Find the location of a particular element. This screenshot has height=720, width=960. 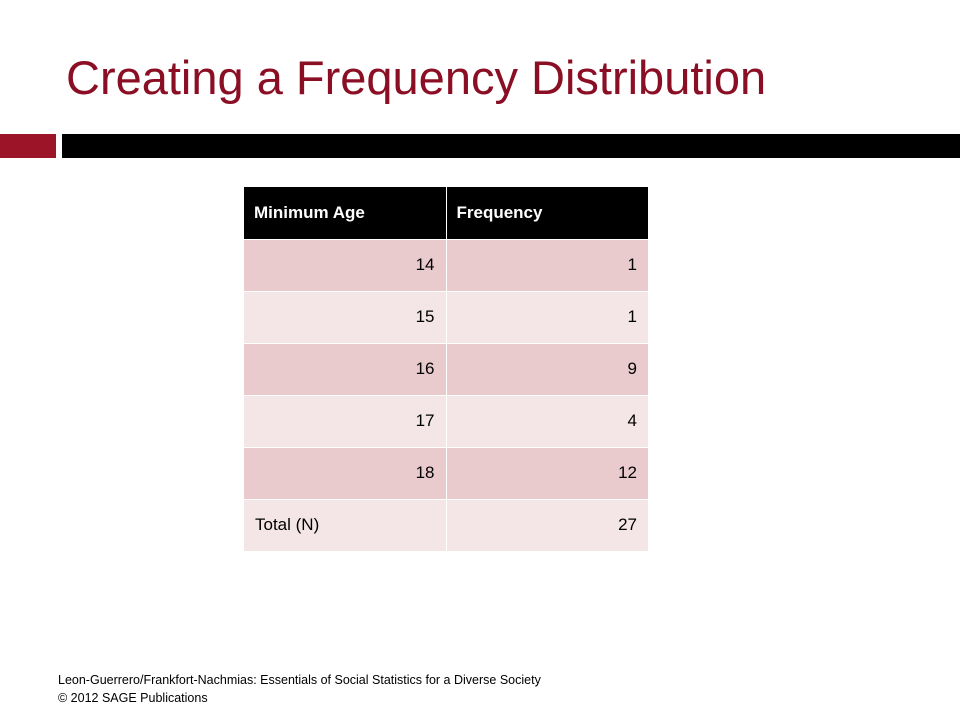

frequency-cell: 4 is located at coordinates (546, 421).